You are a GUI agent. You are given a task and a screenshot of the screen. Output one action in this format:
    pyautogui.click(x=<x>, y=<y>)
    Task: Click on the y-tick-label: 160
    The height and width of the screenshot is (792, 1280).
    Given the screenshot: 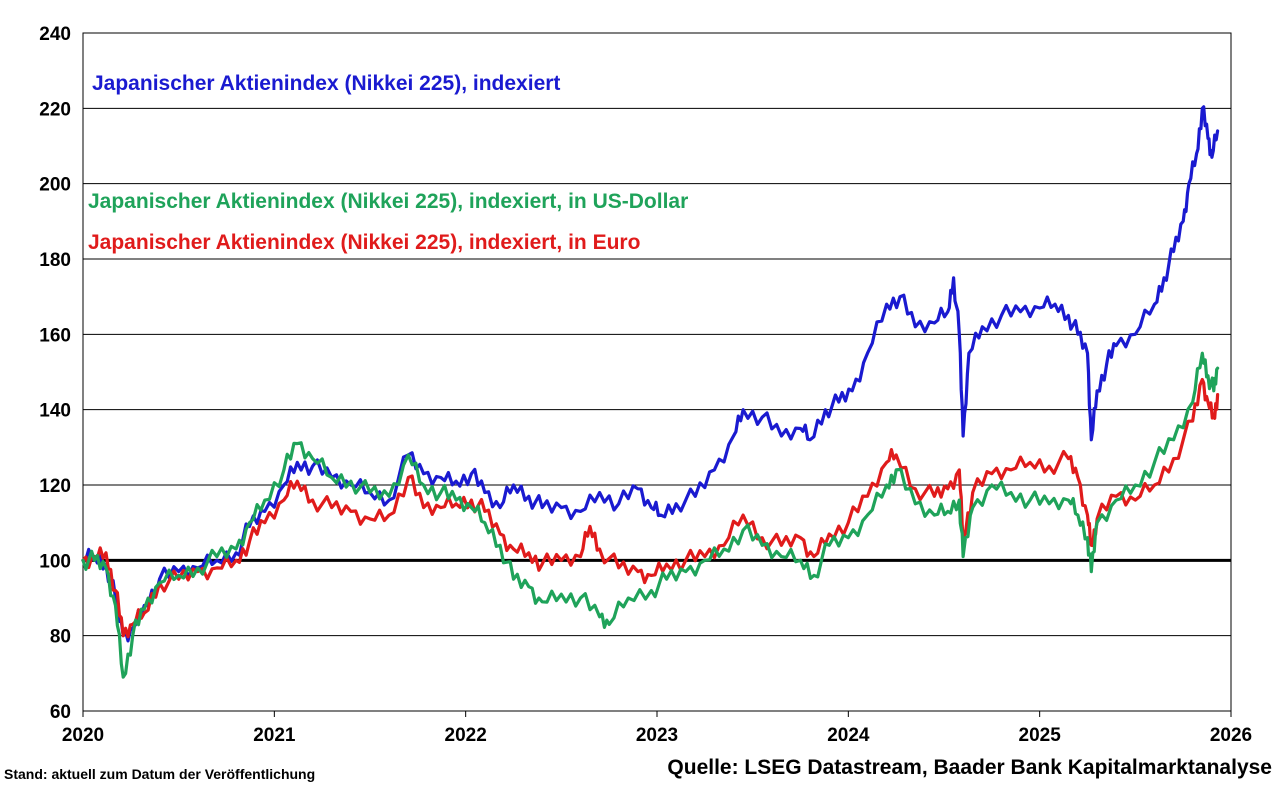 What is the action you would take?
    pyautogui.click(x=55, y=335)
    